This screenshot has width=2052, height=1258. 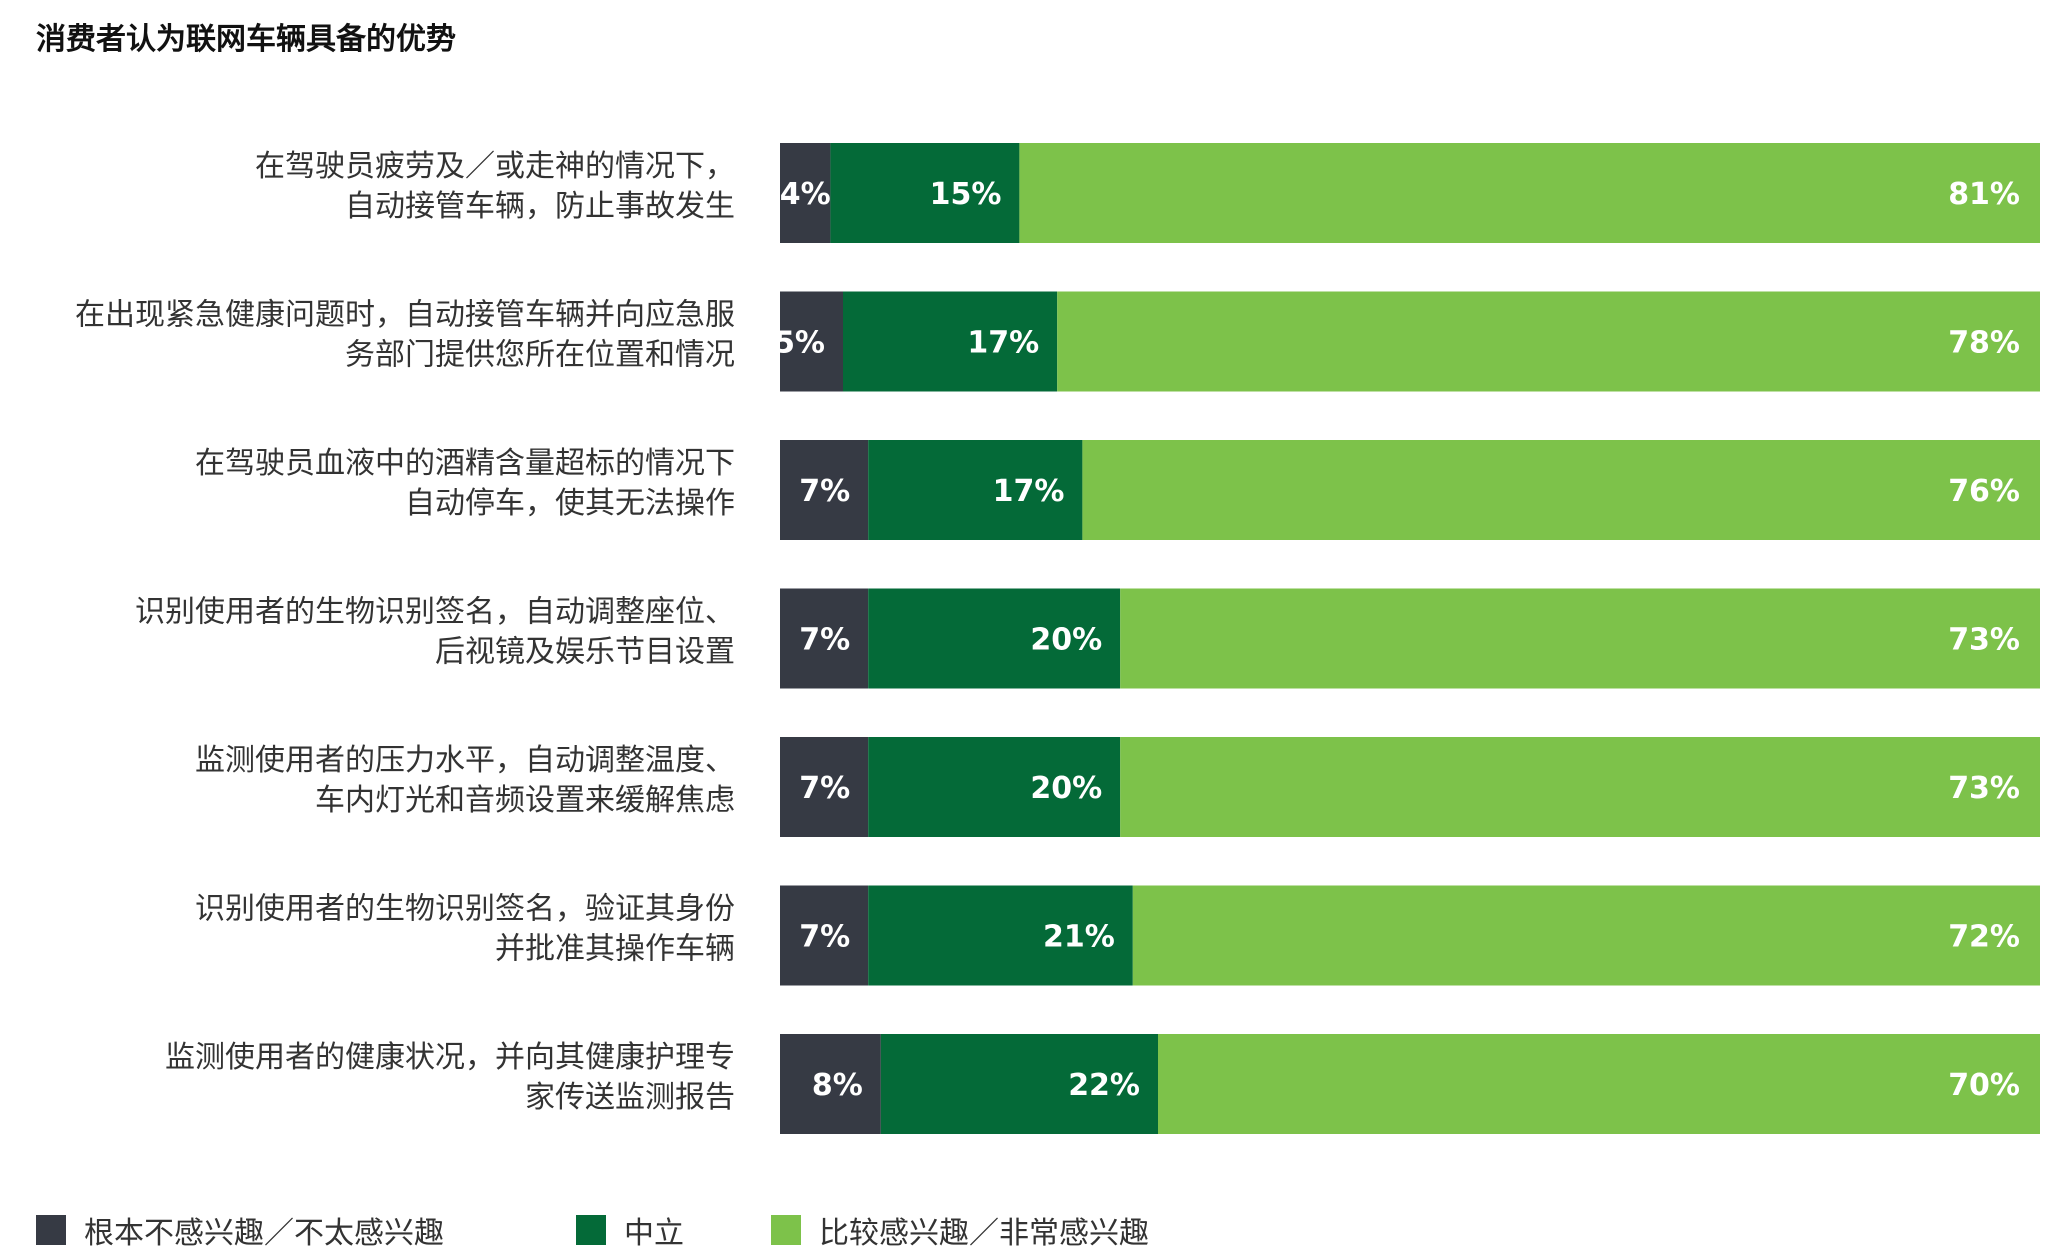 What do you see at coordinates (450, 1057) in the screenshot?
I see `category-label-line: 监测使用者的健康状况，并向其健康护理专` at bounding box center [450, 1057].